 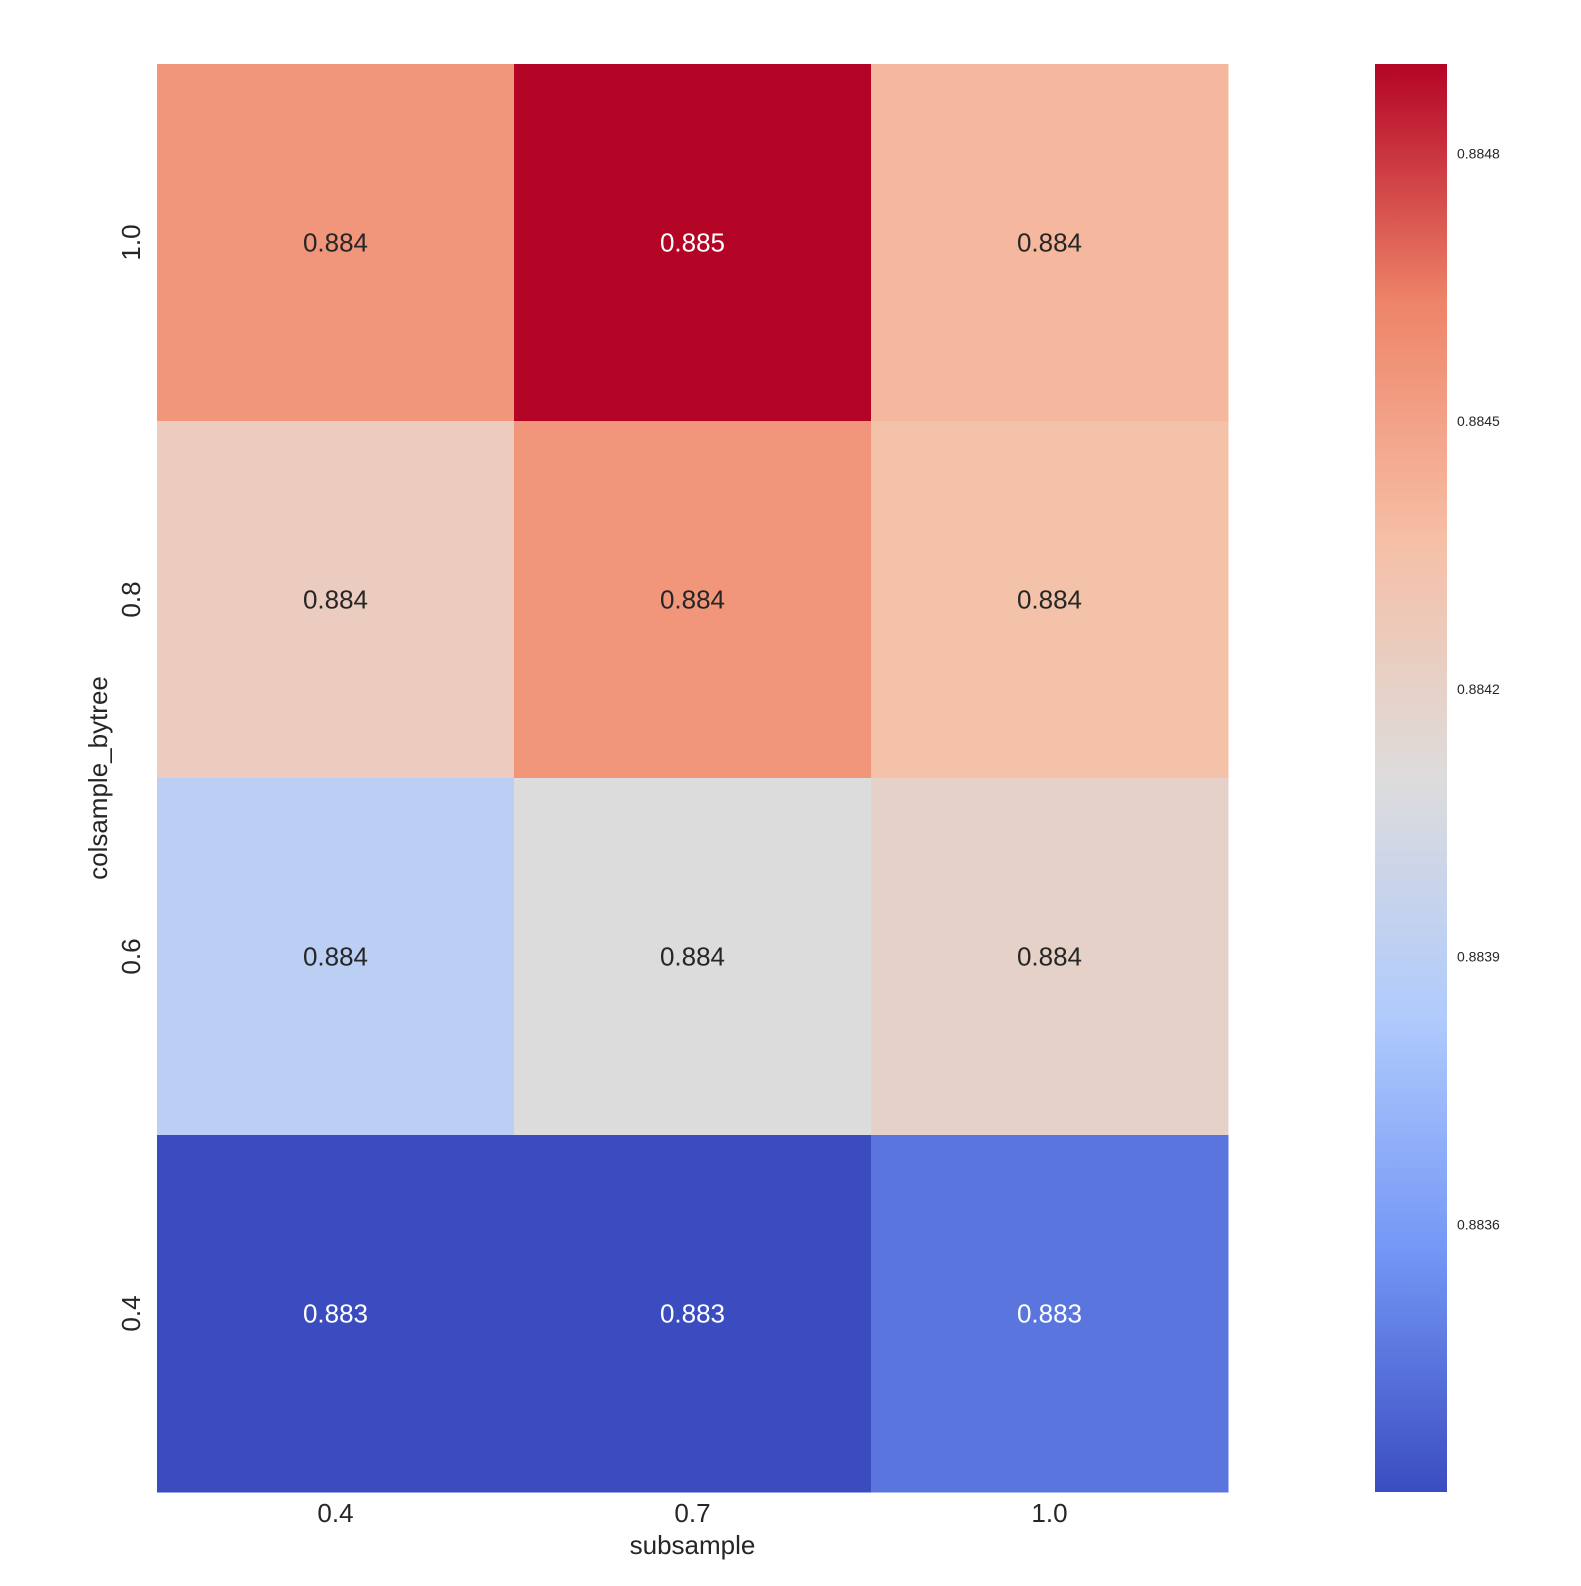 I want to click on y-axis-ticks: 1.0 0.8 0.6 0.4, so click(x=131, y=777).